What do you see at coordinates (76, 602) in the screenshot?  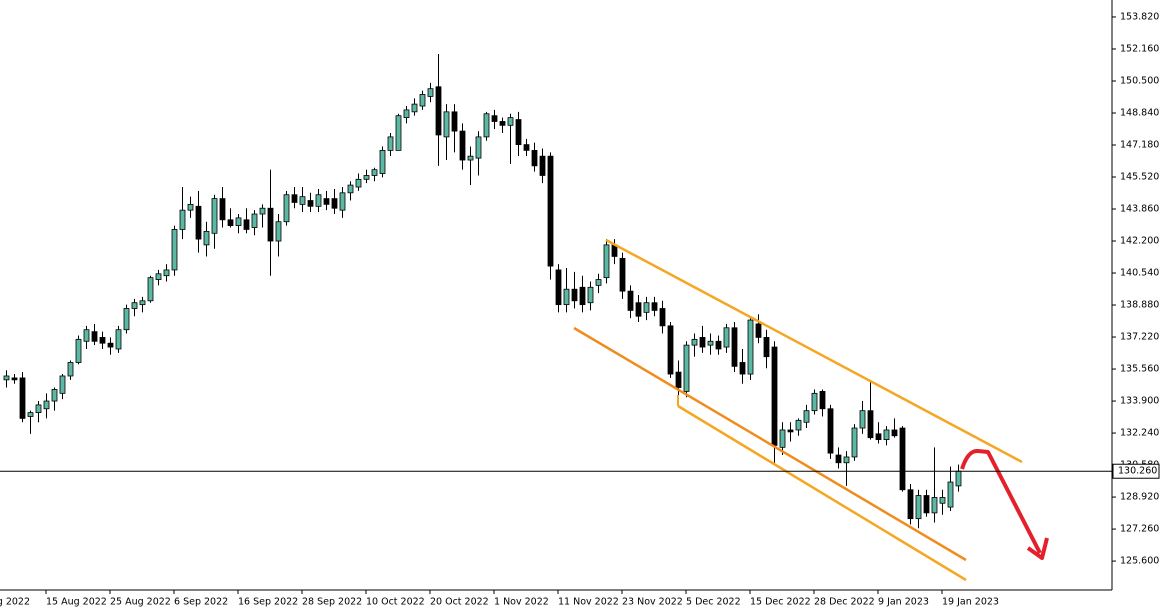 I see `x-tick-label: 15 Aug 2022` at bounding box center [76, 602].